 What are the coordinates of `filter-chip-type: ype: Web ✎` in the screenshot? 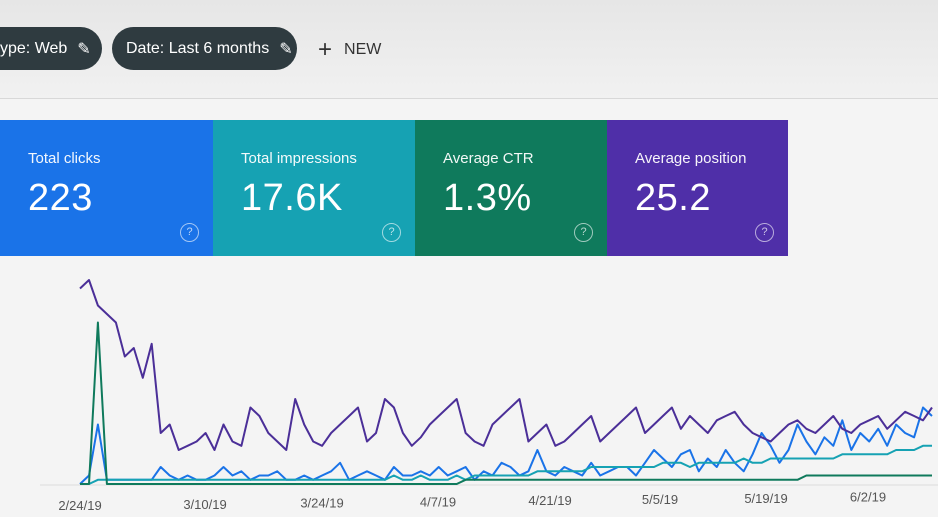 It's located at (51, 48).